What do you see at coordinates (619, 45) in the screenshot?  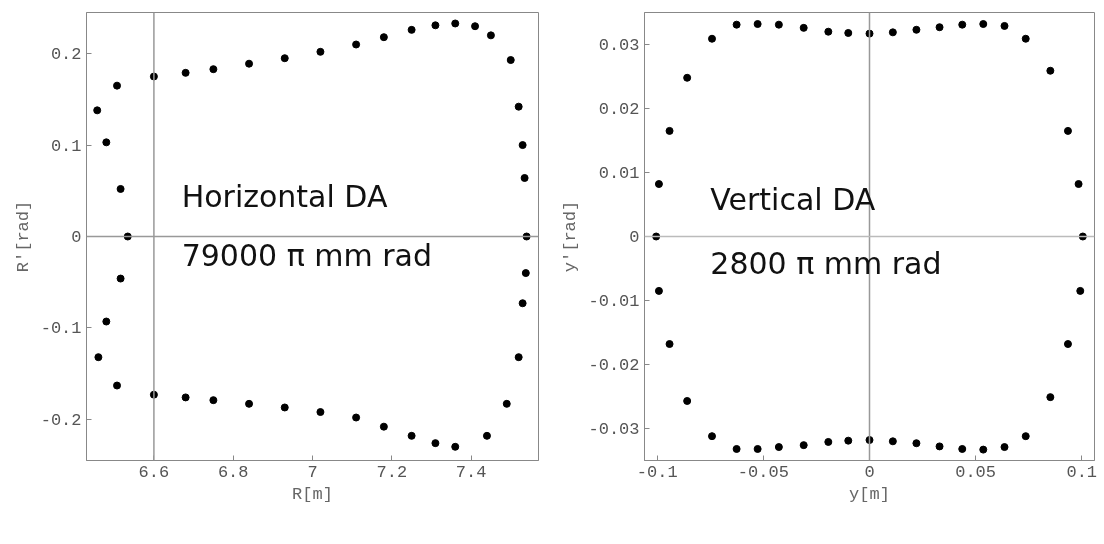 I see `y-tick-label: 0.03` at bounding box center [619, 45].